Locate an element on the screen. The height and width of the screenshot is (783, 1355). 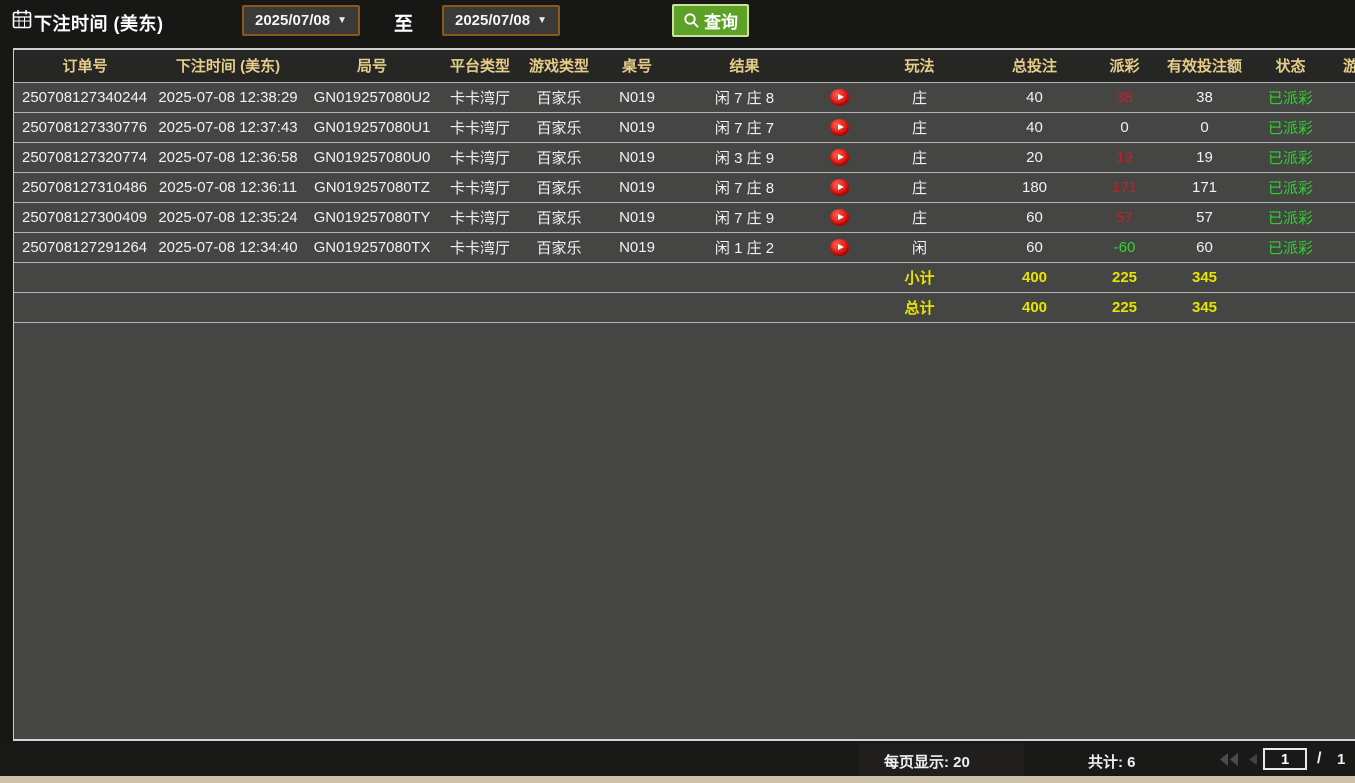
date-from-select: 2025/07/08 ▼ is located at coordinates (301, 20).